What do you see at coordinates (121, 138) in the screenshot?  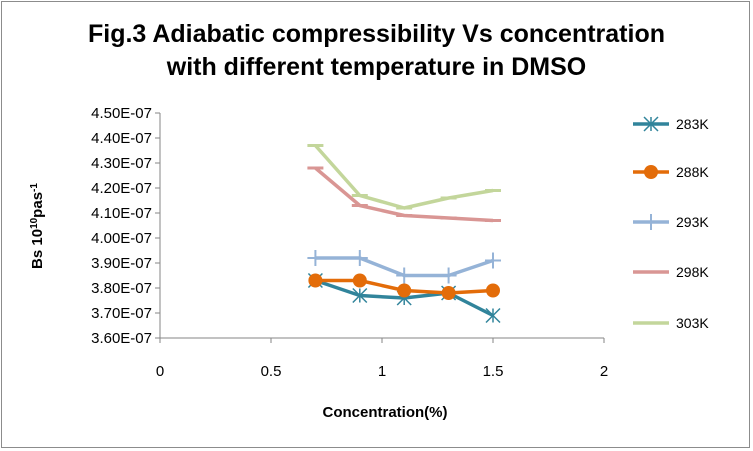 I see `y-tick-label: 4.40E-07` at bounding box center [121, 138].